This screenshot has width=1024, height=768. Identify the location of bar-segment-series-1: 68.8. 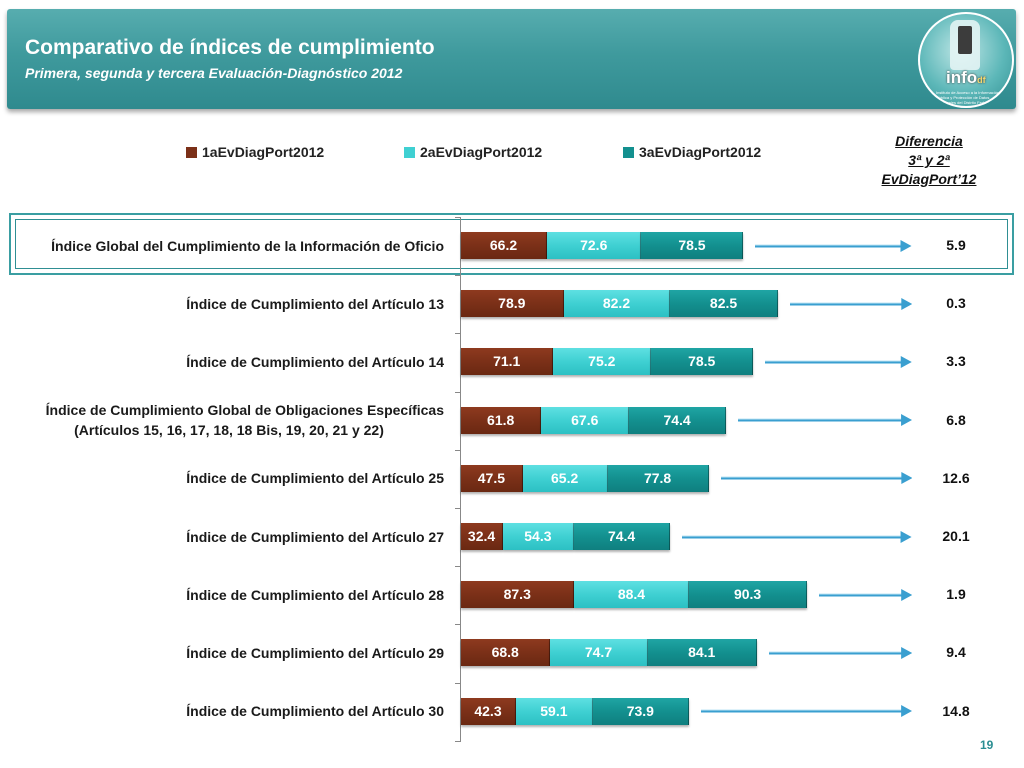
(506, 653).